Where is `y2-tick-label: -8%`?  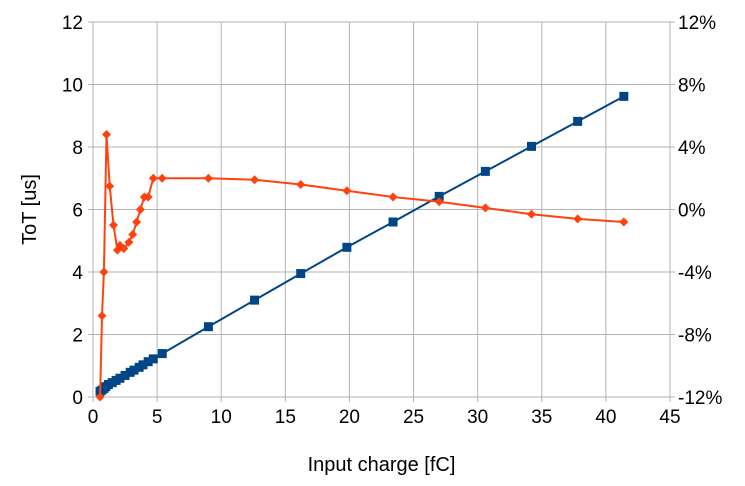 y2-tick-label: -8% is located at coordinates (695, 336).